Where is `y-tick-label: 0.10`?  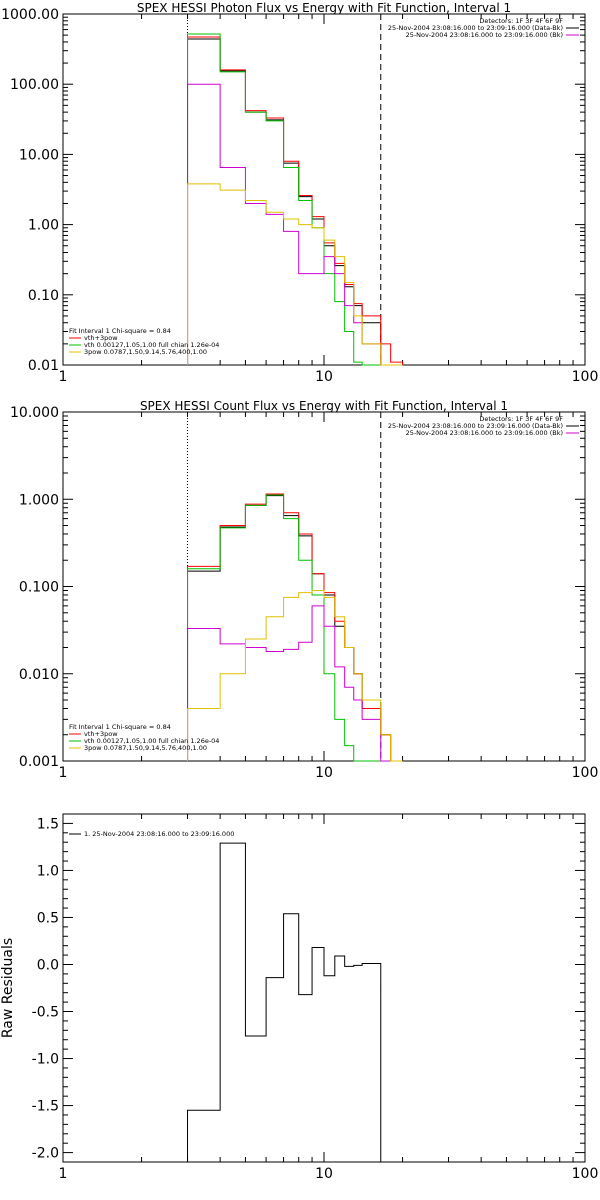
y-tick-label: 0.10 is located at coordinates (43, 296).